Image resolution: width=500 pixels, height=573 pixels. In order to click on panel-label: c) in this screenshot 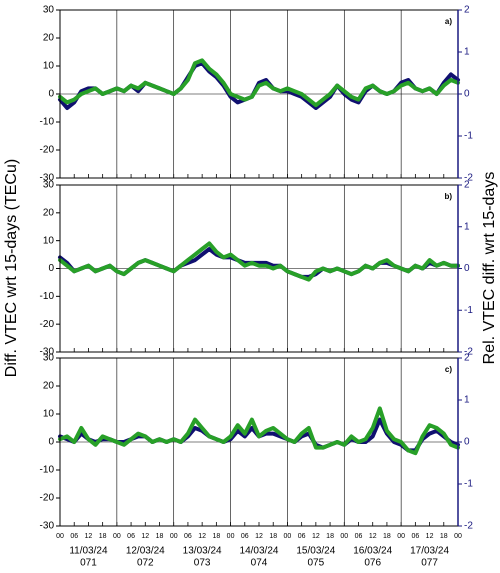, I will do `click(448, 369)`.